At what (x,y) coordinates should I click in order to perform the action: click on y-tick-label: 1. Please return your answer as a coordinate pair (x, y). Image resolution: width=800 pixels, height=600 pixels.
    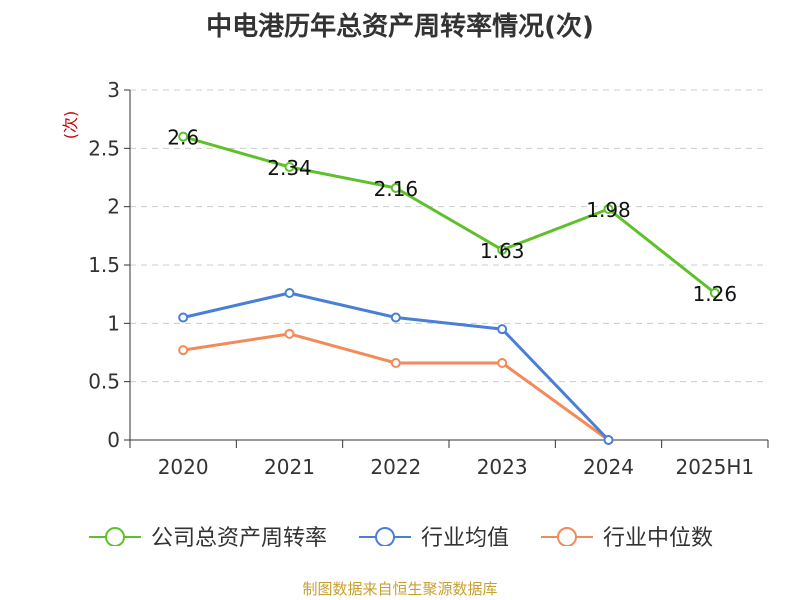
    Looking at the image, I should click on (113, 323).